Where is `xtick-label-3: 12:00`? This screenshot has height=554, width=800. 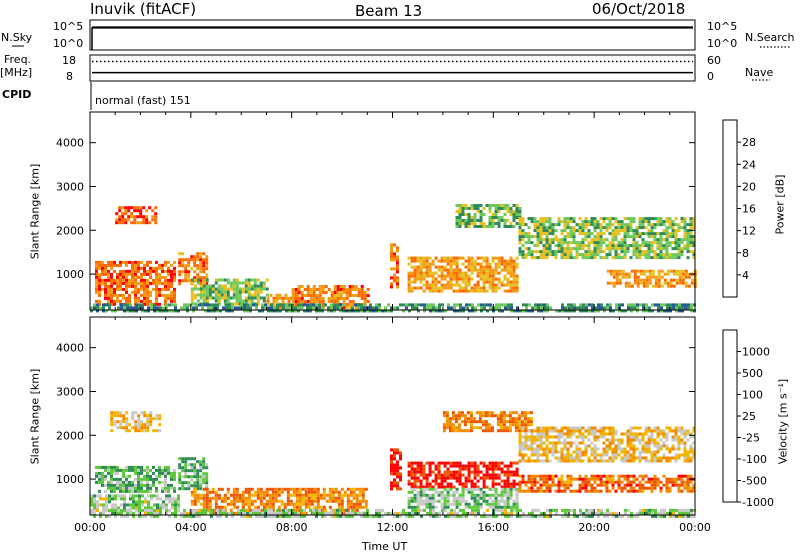 xtick-label-3: 12:00 is located at coordinates (393, 527).